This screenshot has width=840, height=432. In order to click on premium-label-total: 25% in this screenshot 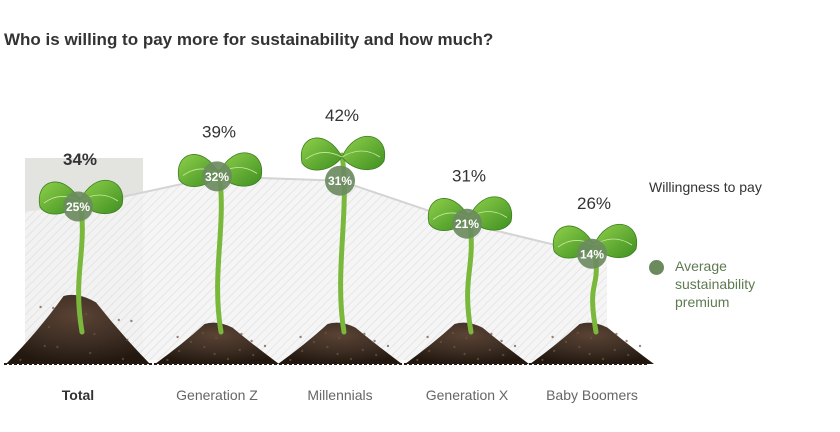, I will do `click(78, 207)`.